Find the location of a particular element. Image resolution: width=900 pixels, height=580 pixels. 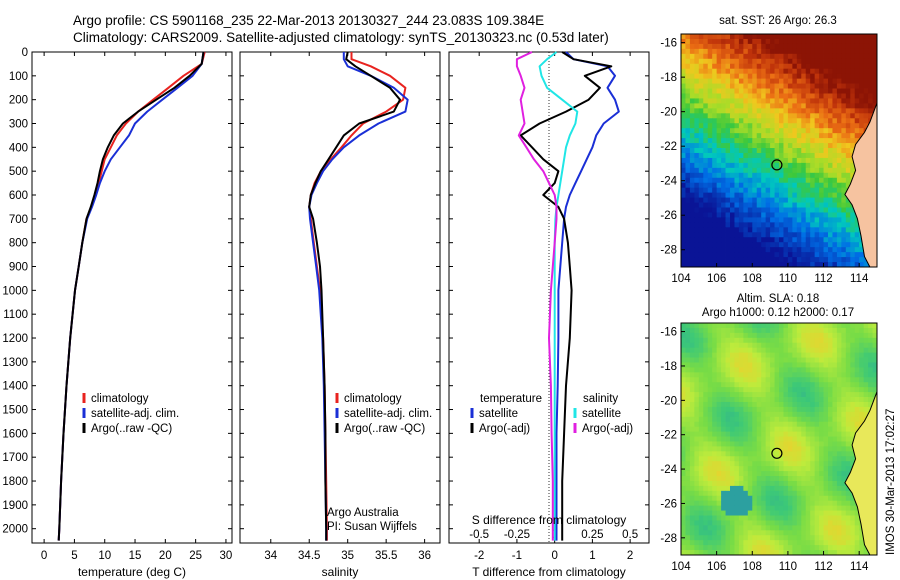

annotation-pi: PI: Susan Wijffels is located at coordinates (372, 527).